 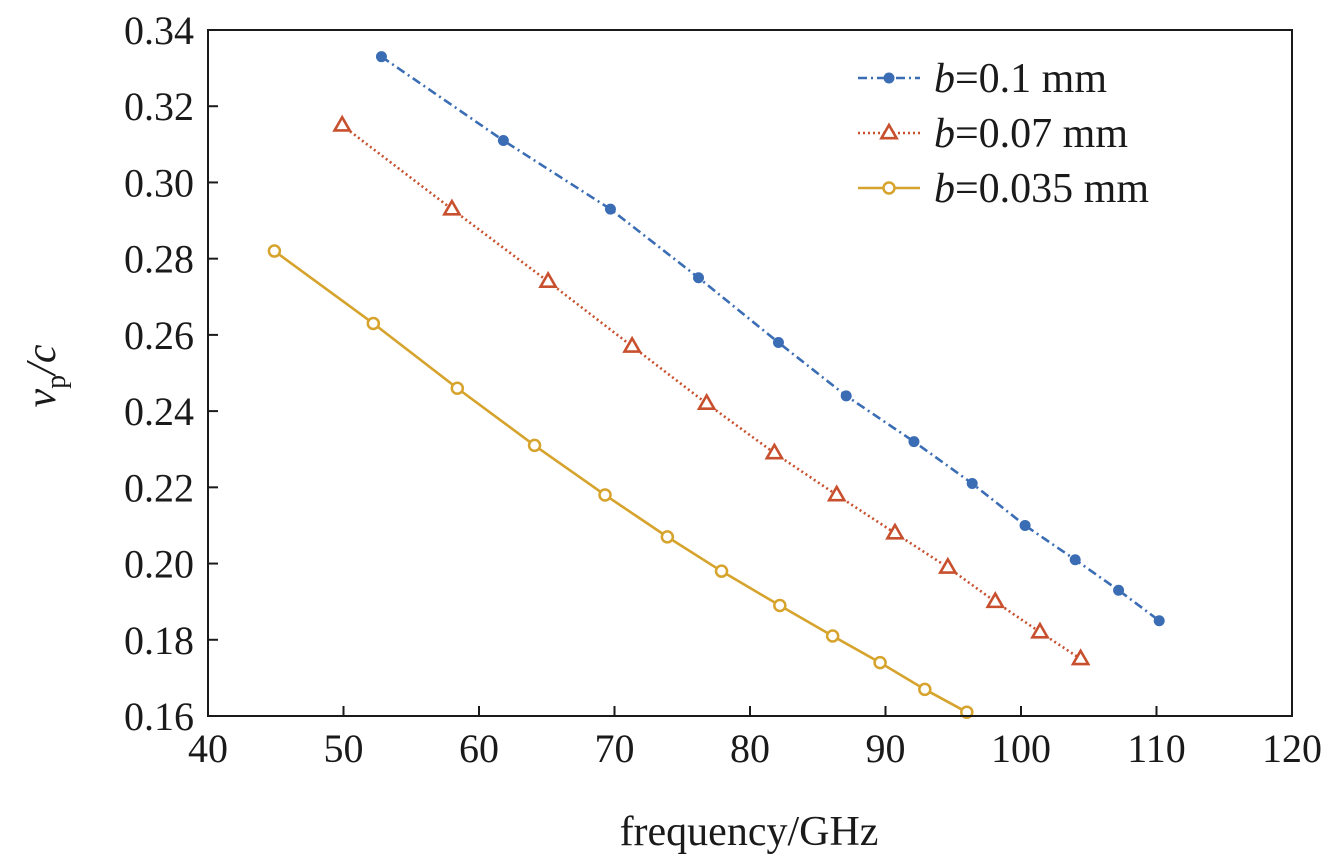 I want to click on y-tick-label: 0.32, so click(x=159, y=106).